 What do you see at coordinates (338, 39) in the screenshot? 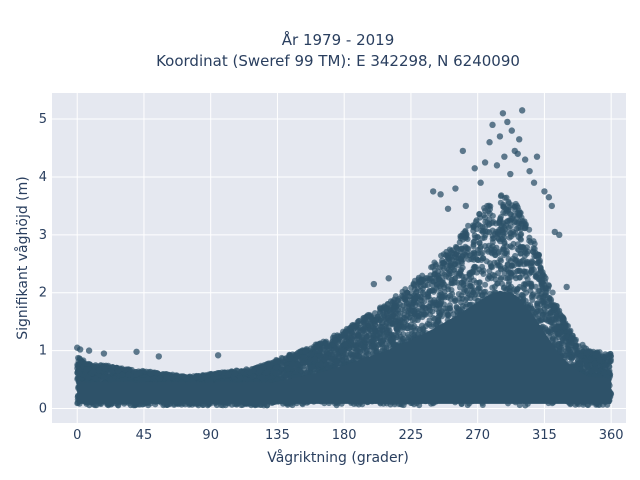
I see `chart-title-line-1: År 1979 - 2019` at bounding box center [338, 39].